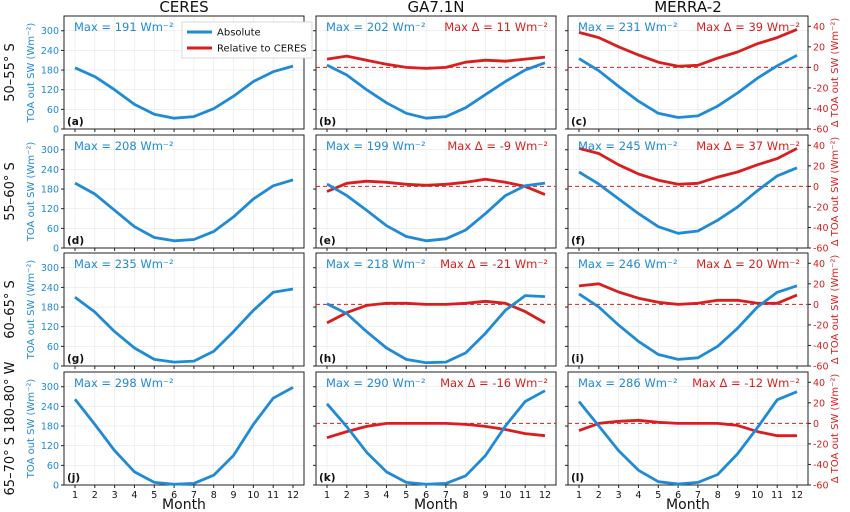 This screenshot has height=512, width=850. What do you see at coordinates (376, 264) in the screenshot?
I see `max-annotation: Max = 218 Wm⁻²` at bounding box center [376, 264].